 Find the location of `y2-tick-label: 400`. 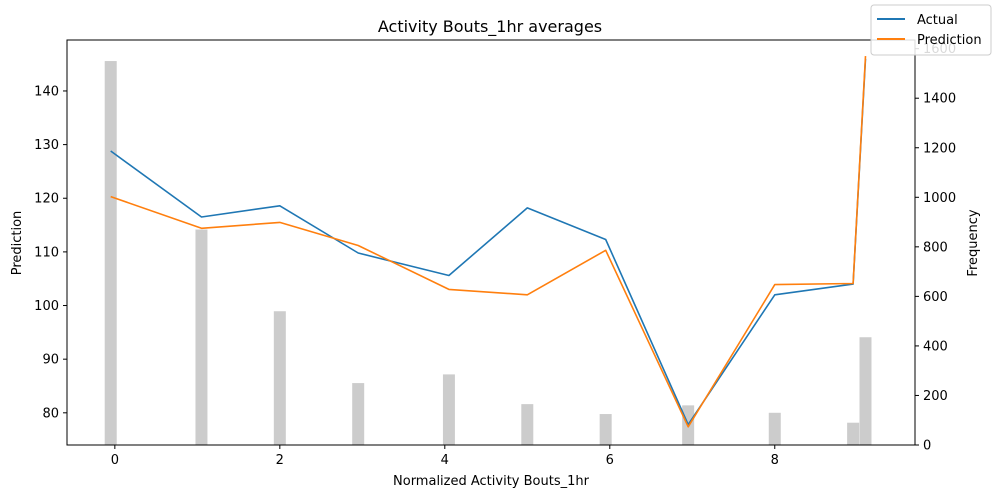

y2-tick-label: 400 is located at coordinates (935, 346).